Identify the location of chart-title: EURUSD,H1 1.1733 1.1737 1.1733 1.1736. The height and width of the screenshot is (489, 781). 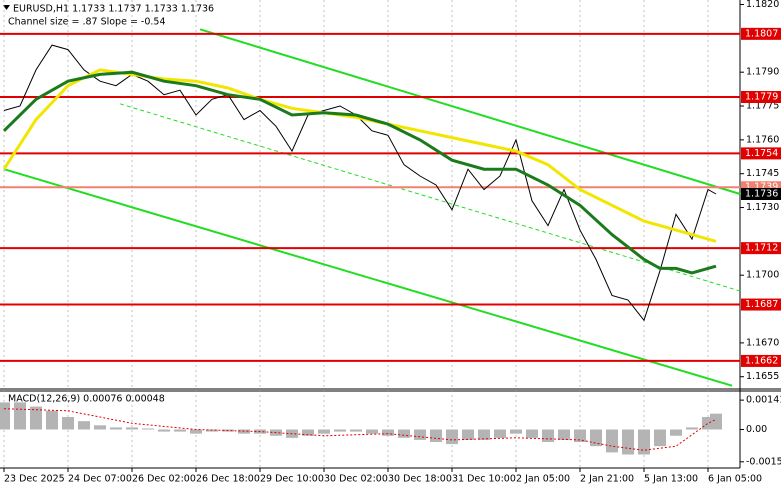
(113, 9).